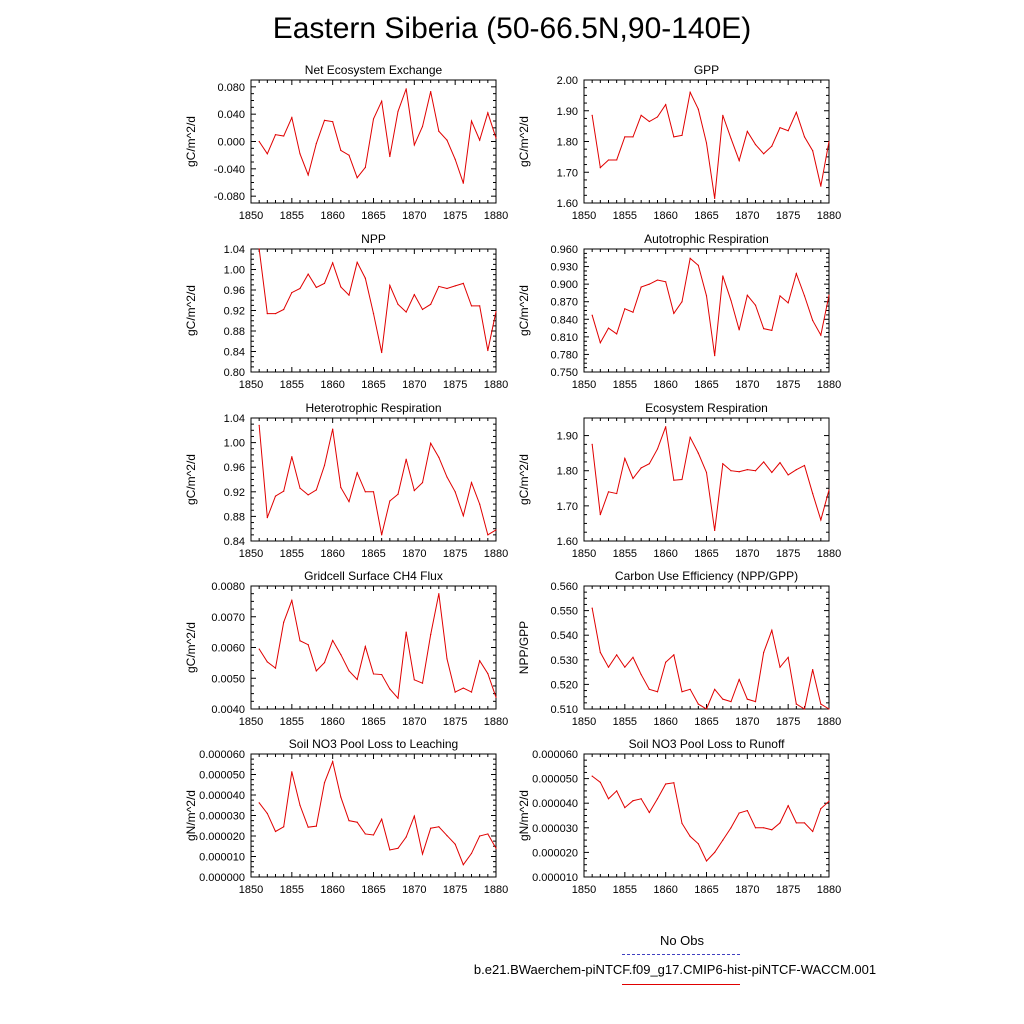 This screenshot has width=1024, height=1024. Describe the element at coordinates (234, 542) in the screenshot. I see `y-tick-label: 0.84` at that location.